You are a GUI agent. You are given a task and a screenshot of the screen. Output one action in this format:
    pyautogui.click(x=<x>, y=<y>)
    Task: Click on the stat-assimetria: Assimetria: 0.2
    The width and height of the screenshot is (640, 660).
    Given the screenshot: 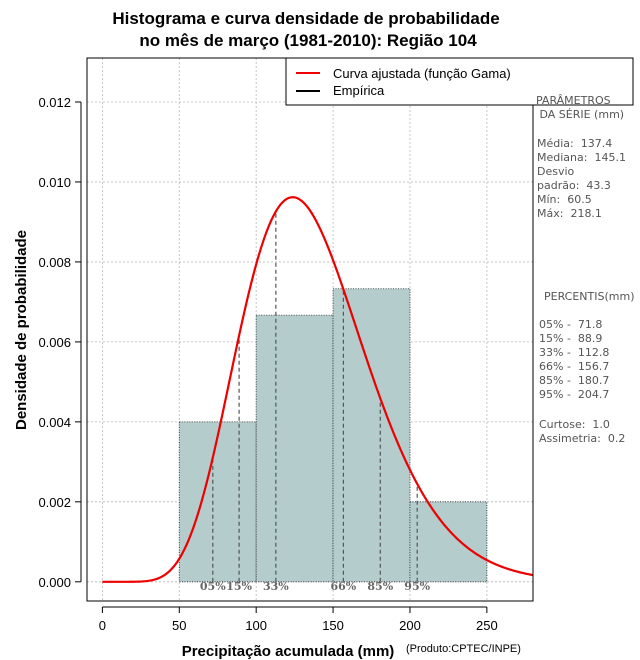 What is the action you would take?
    pyautogui.click(x=582, y=438)
    